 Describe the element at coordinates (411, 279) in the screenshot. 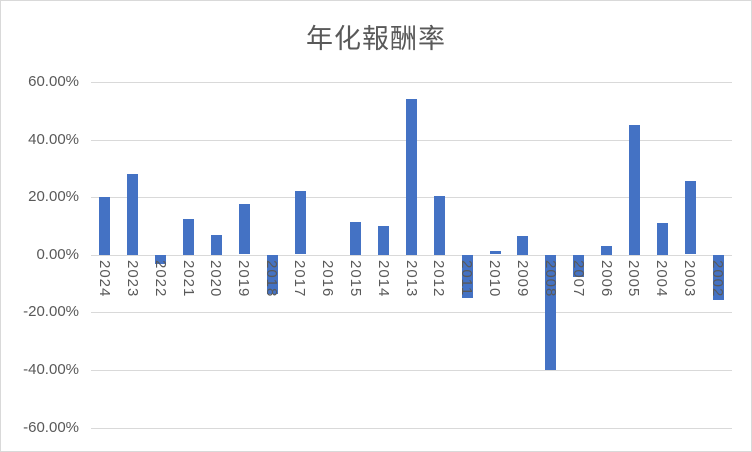

I see `x-axis-label-2013: 2013` at that location.